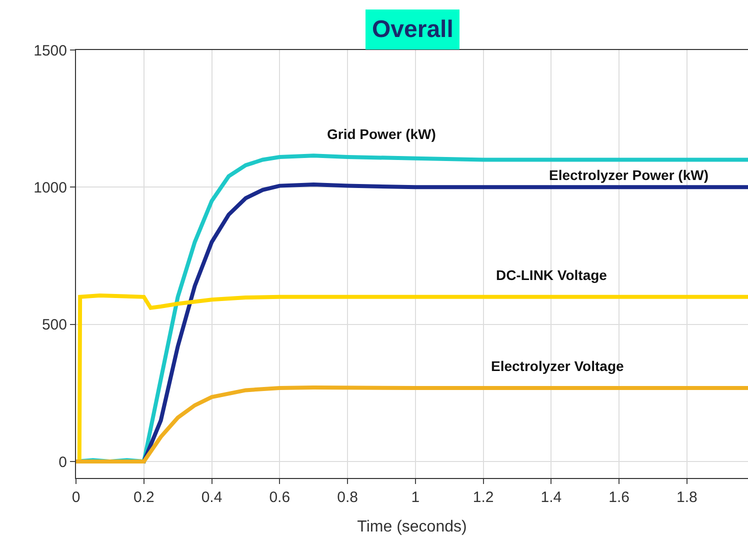 This screenshot has height=536, width=748. I want to click on y-tick-label: 500, so click(54, 325).